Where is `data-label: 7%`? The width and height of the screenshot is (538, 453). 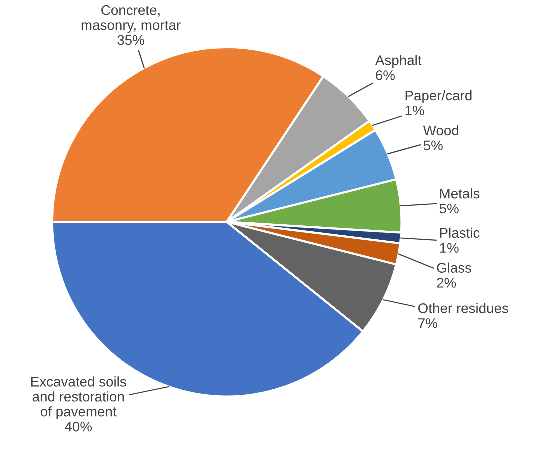
data-label: 7% is located at coordinates (428, 323).